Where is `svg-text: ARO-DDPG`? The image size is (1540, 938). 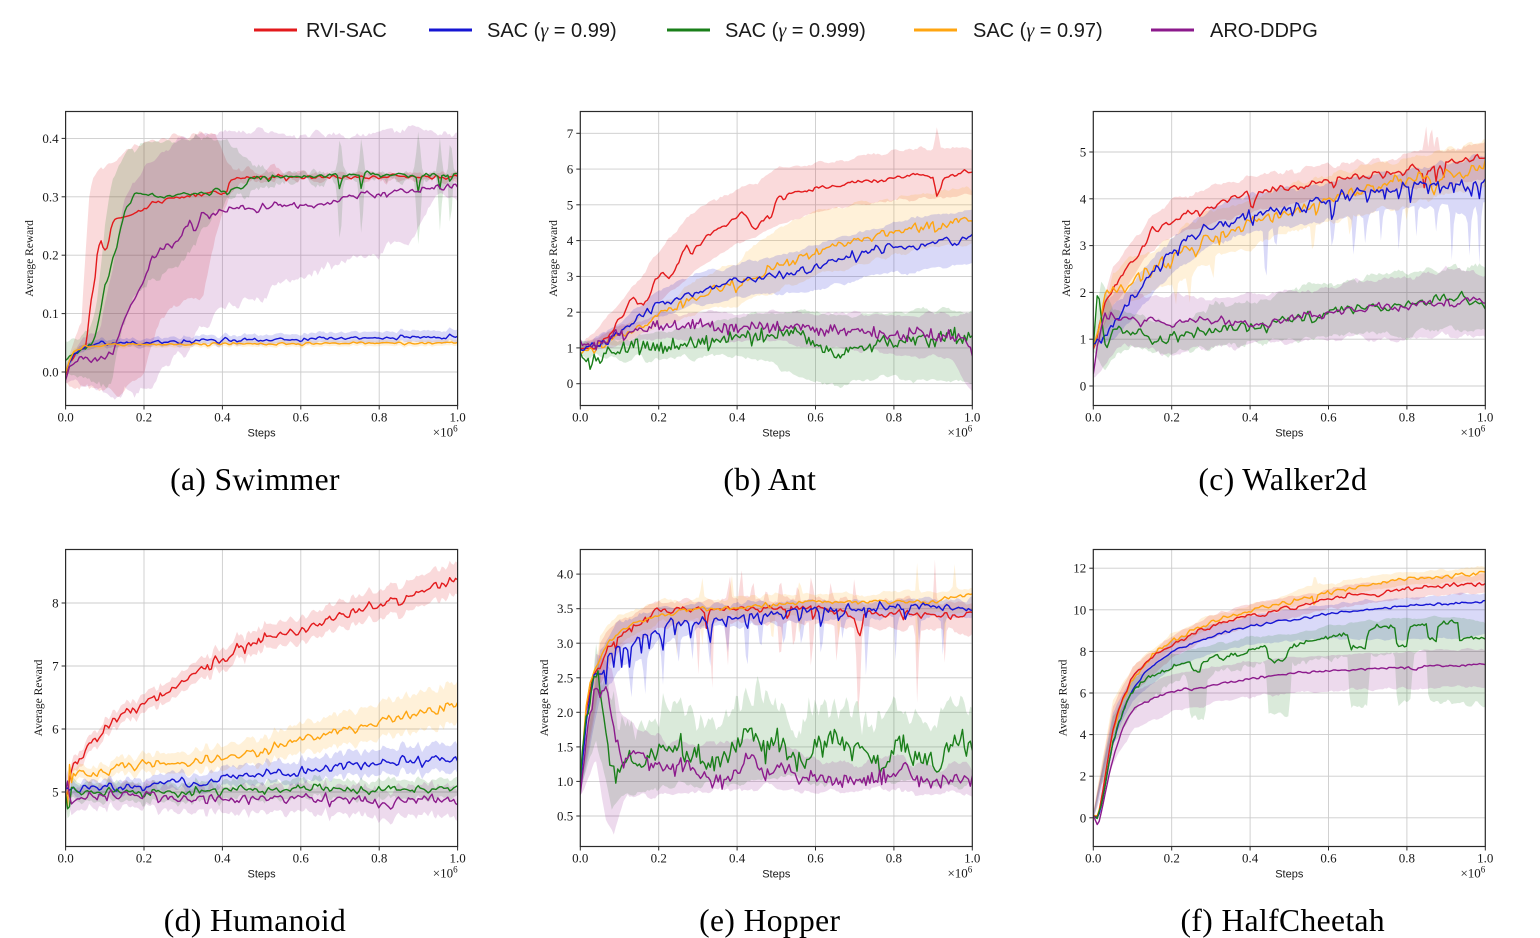 svg-text: ARO-DDPG is located at coordinates (1264, 31).